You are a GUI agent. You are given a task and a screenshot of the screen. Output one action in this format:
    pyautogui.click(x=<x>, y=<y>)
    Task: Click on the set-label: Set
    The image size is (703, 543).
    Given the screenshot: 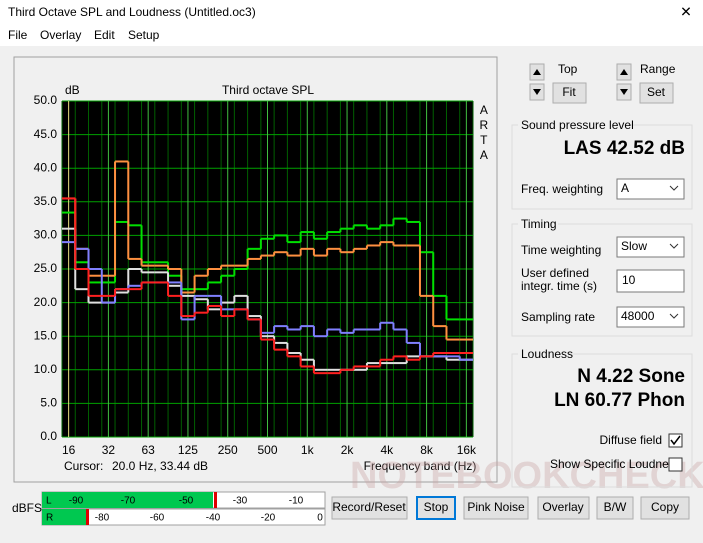 What is the action you would take?
    pyautogui.click(x=656, y=92)
    